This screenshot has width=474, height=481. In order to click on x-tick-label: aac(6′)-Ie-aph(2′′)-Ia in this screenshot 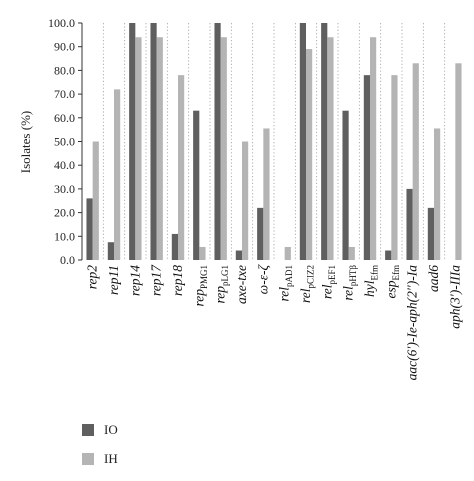, I will do `click(412, 323)`.